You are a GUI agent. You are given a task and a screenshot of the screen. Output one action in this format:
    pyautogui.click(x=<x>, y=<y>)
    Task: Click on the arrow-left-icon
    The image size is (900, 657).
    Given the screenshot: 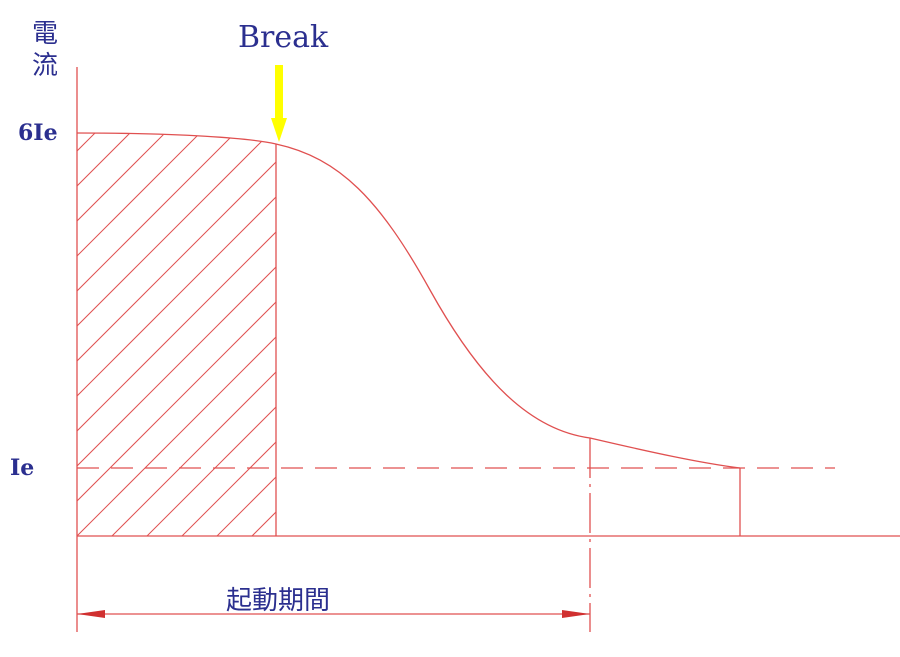 What is the action you would take?
    pyautogui.click(x=91, y=614)
    